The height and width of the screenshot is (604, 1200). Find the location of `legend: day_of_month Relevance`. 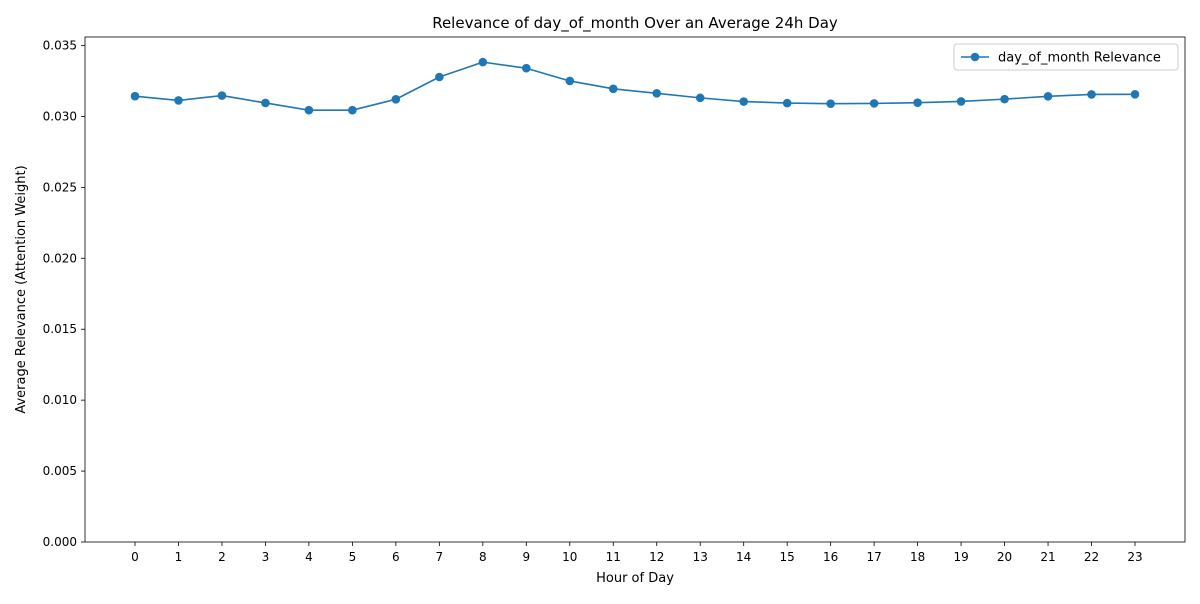

legend: day_of_month Relevance is located at coordinates (1066, 57).